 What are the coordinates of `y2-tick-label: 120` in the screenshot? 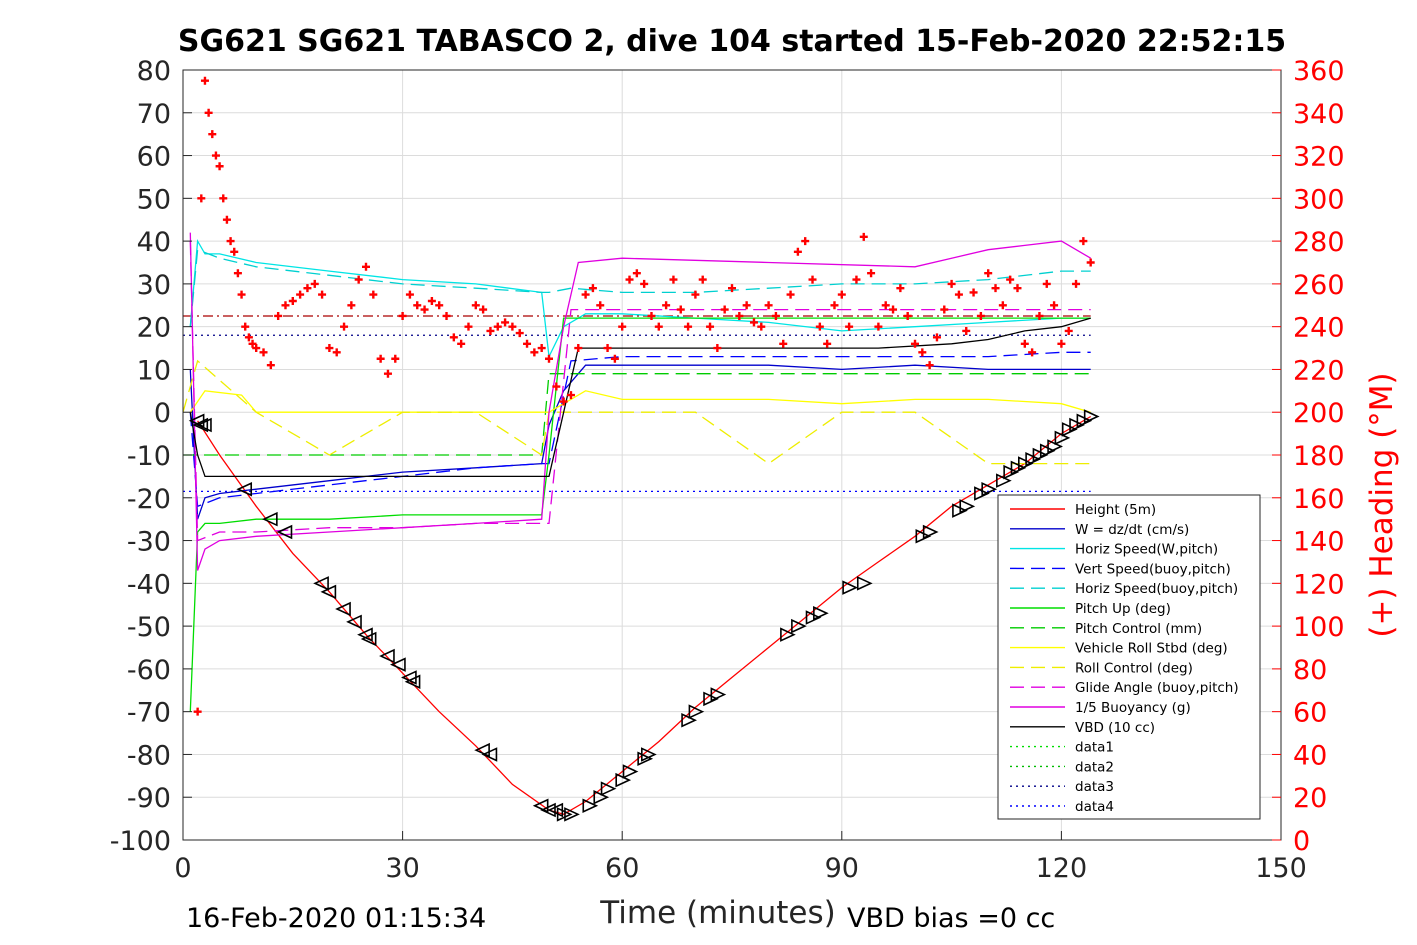 It's located at (1319, 584).